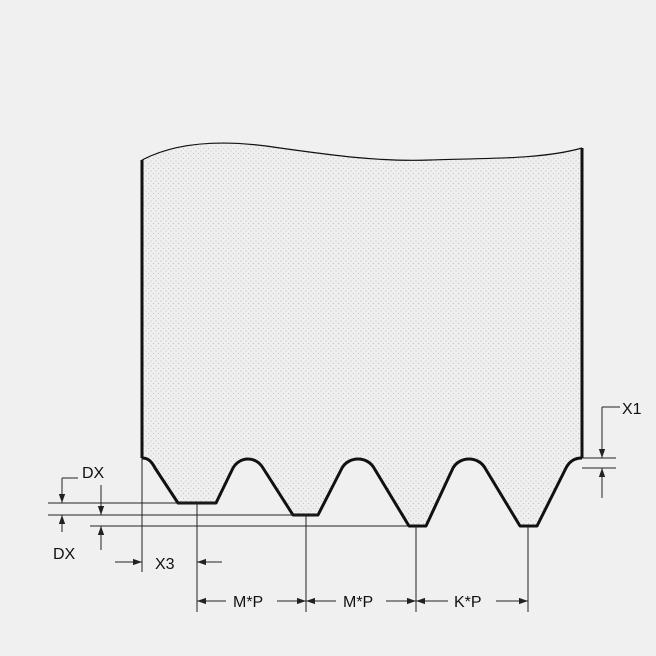  Describe the element at coordinates (68, 504) in the screenshot. I see `dx-top-dimension` at that location.